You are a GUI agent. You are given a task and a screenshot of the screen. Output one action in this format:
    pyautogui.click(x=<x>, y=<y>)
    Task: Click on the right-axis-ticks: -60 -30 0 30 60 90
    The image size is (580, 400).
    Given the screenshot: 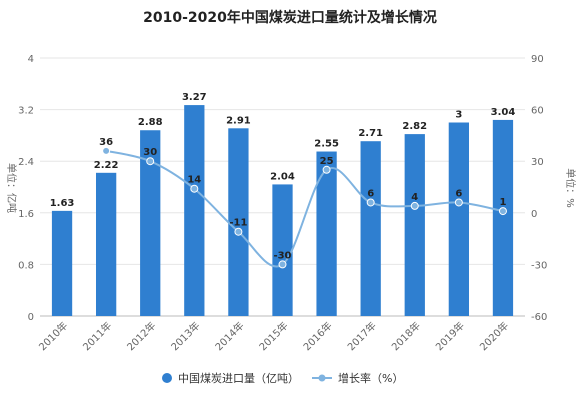 What is the action you would take?
    pyautogui.click(x=539, y=188)
    